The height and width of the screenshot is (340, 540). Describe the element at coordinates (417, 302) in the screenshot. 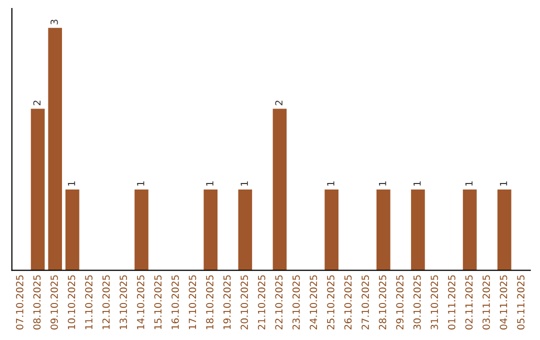

I see `x-tick-label: 30.10.2025` at that location.